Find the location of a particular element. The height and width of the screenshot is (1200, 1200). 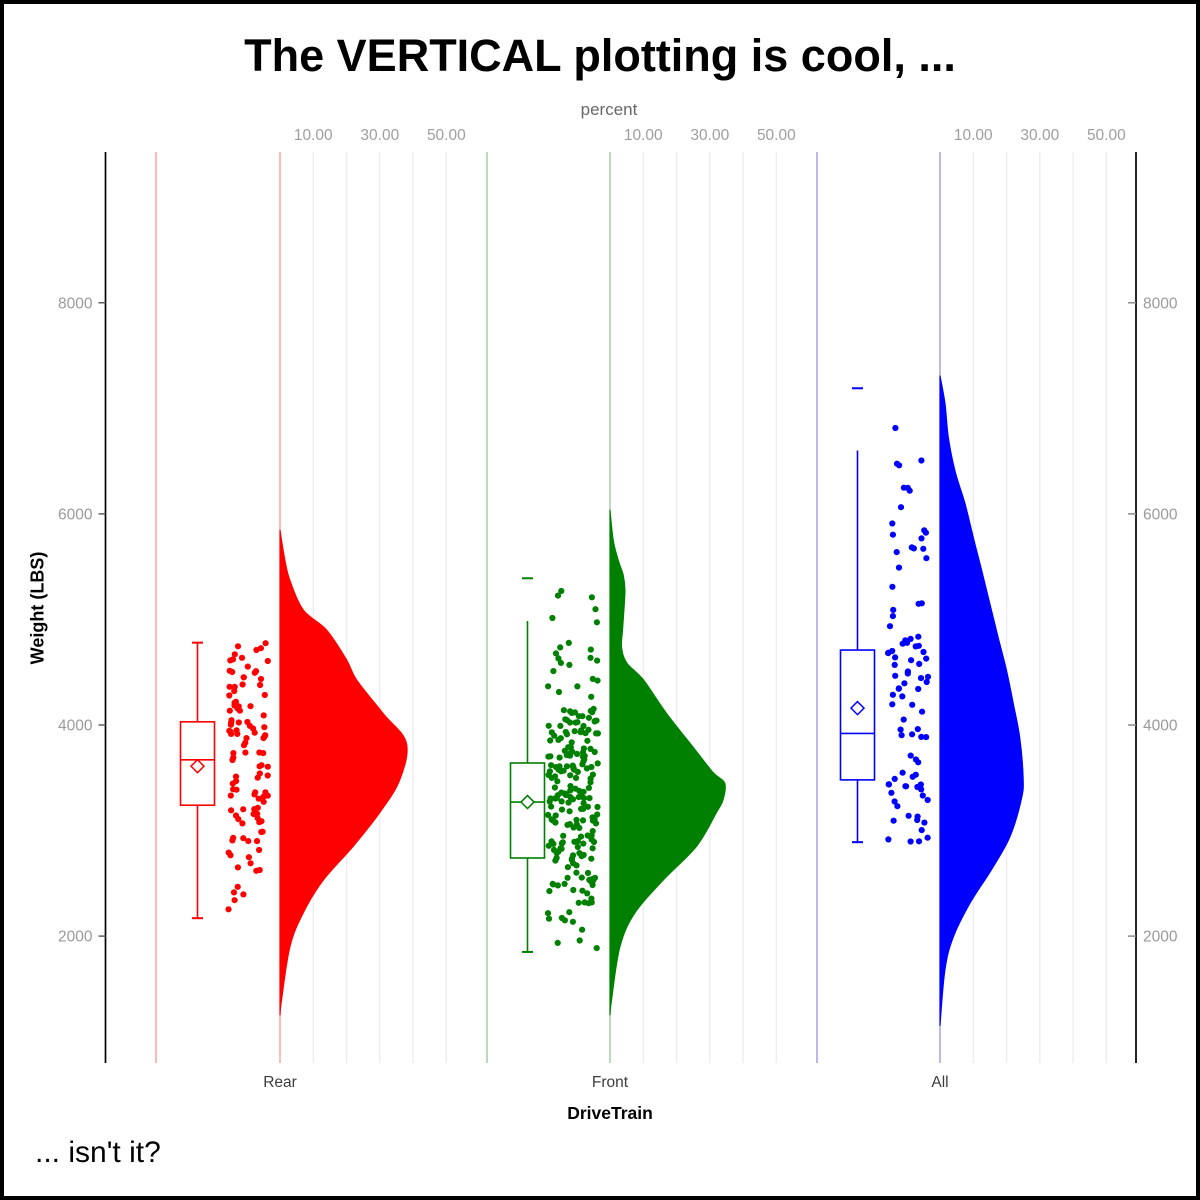

mean-diamond is located at coordinates (527, 802).